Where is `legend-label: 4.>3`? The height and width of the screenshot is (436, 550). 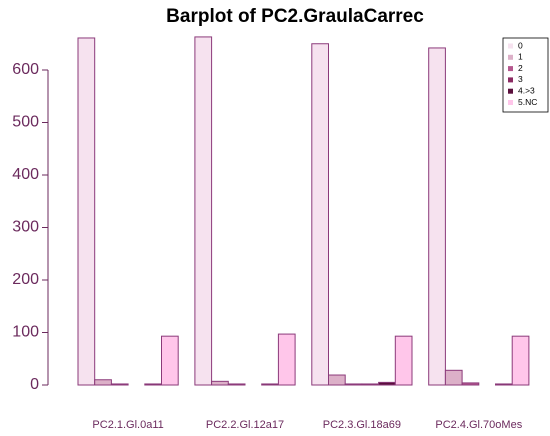
legend-label: 4.>3 is located at coordinates (526, 90).